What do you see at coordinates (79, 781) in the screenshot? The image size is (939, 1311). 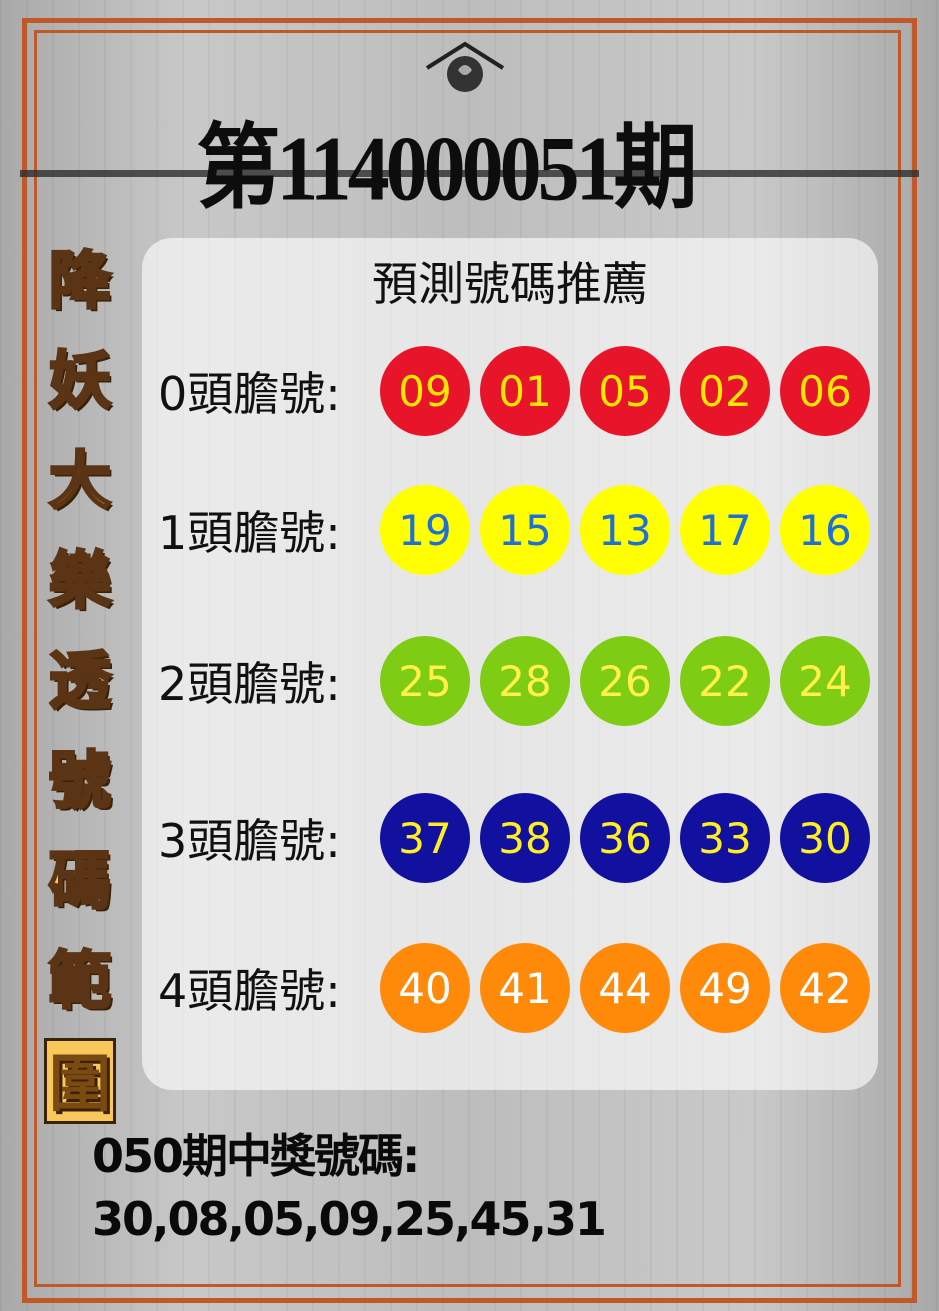 I see `side-char: 號` at bounding box center [79, 781].